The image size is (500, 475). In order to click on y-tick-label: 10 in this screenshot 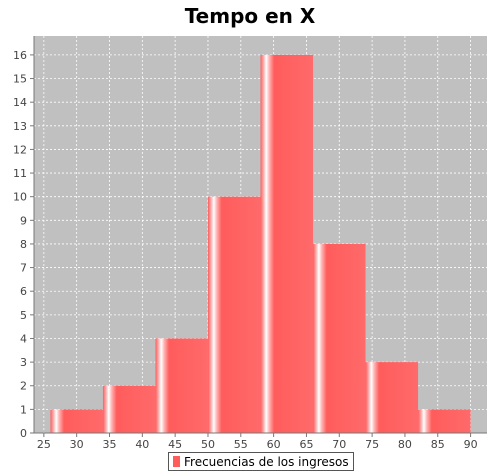, I will do `click(20, 197)`.